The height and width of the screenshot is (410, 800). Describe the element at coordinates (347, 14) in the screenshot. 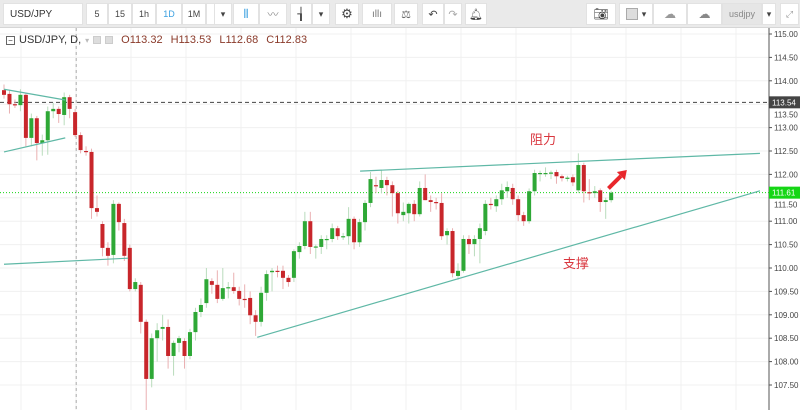

I see `settings-button: ⚙` at that location.